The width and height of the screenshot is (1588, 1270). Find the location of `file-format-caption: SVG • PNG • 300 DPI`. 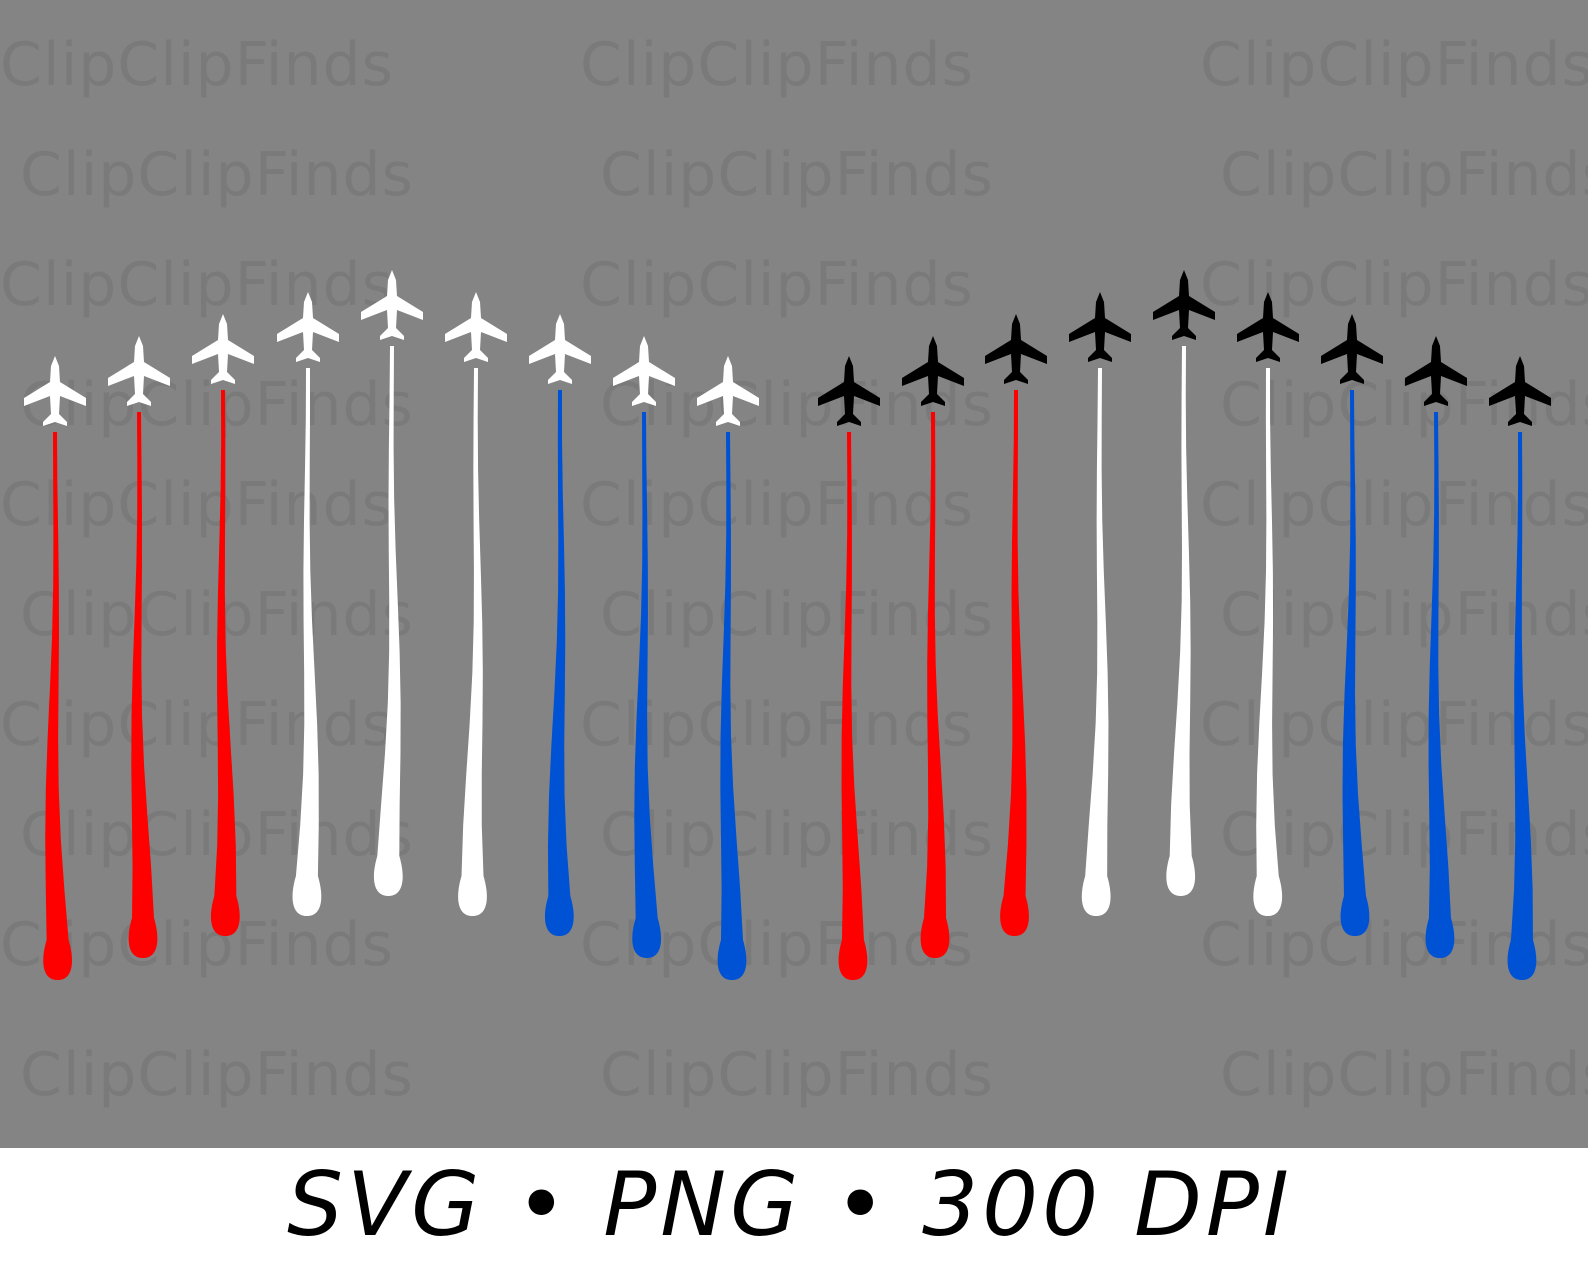

file-format-caption: SVG • PNG • 300 DPI is located at coordinates (790, 1204).